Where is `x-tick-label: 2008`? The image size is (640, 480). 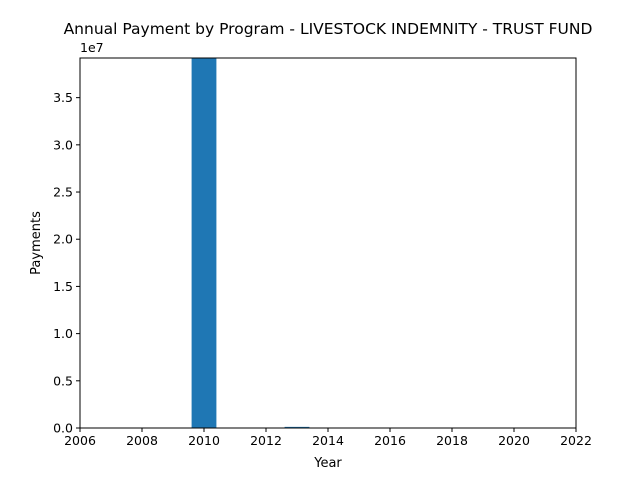 x-tick-label: 2008 is located at coordinates (142, 440).